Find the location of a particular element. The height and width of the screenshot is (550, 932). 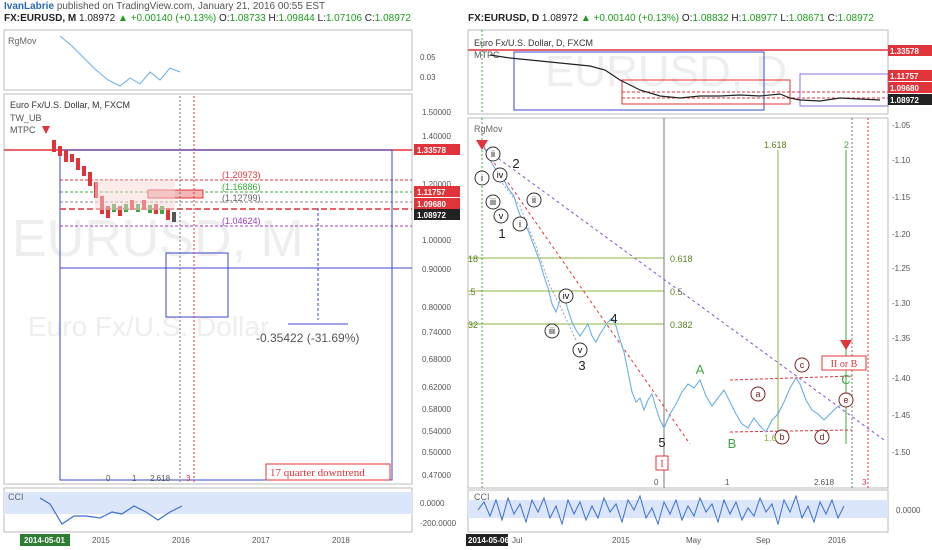

left-tick-9: 0.74000 is located at coordinates (436, 332).